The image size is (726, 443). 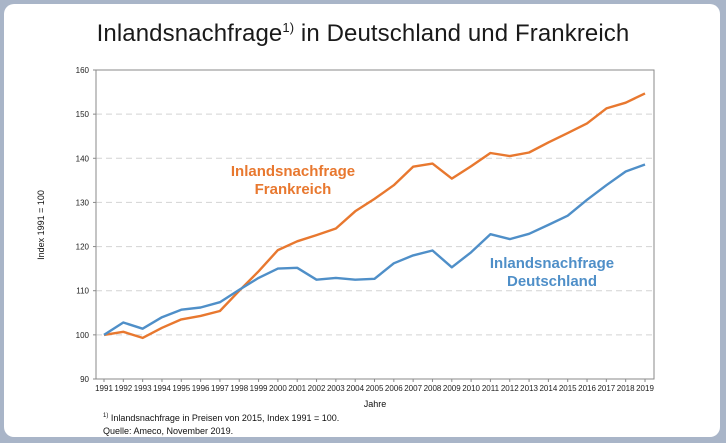 I want to click on x-tick-label: 2012, so click(x=510, y=388).